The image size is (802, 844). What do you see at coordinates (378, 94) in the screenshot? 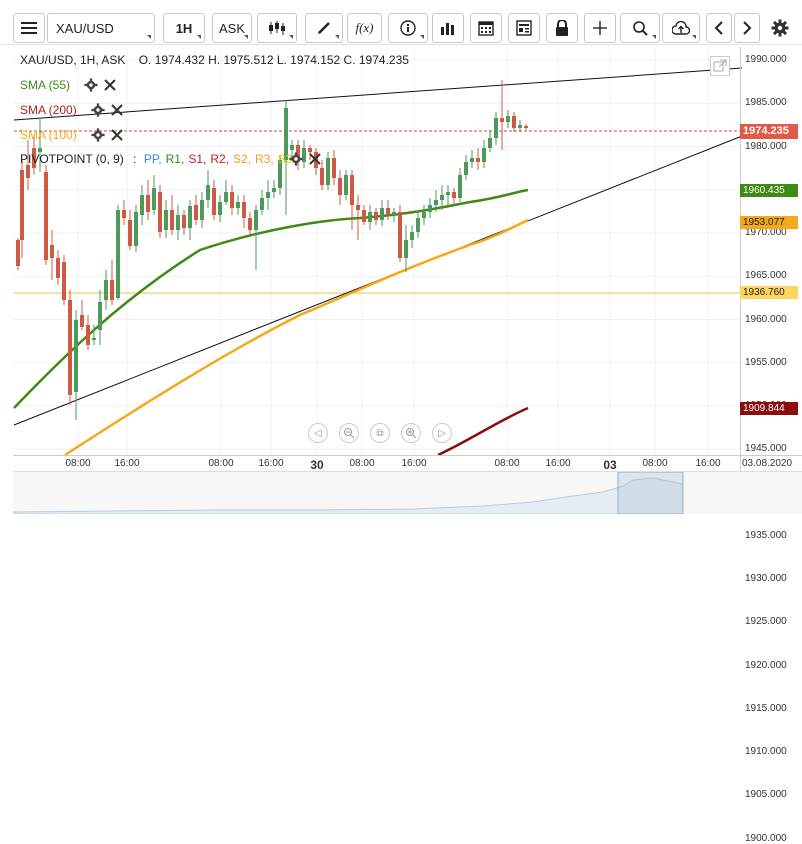
I see `trendline-upper` at bounding box center [378, 94].